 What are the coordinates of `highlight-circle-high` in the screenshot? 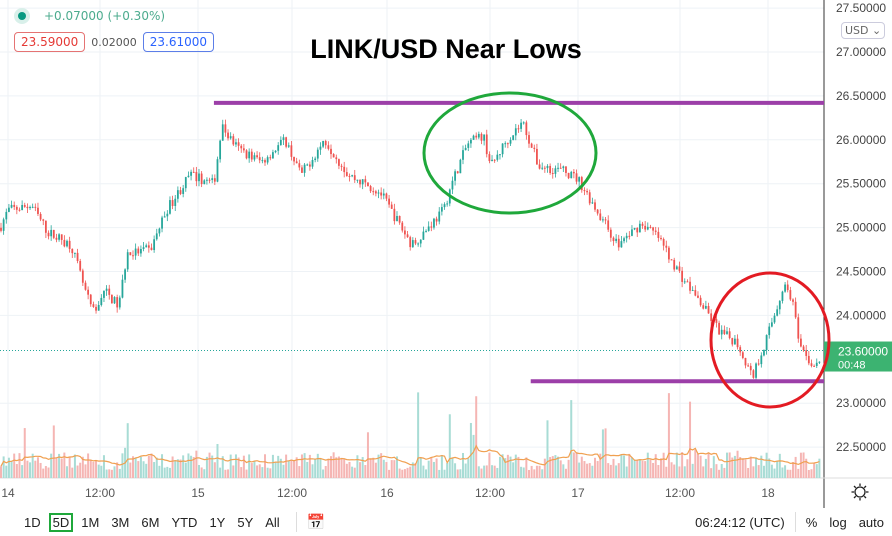 It's located at (510, 153).